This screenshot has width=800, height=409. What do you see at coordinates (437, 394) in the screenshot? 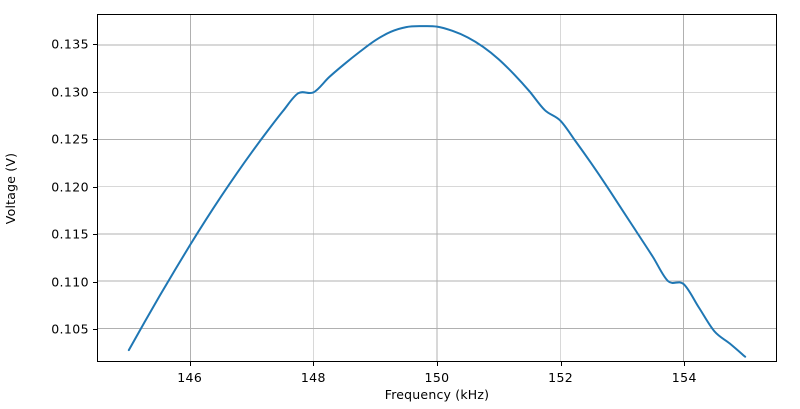
I see `x-axis-title: Frequency (kHz)` at bounding box center [437, 394].